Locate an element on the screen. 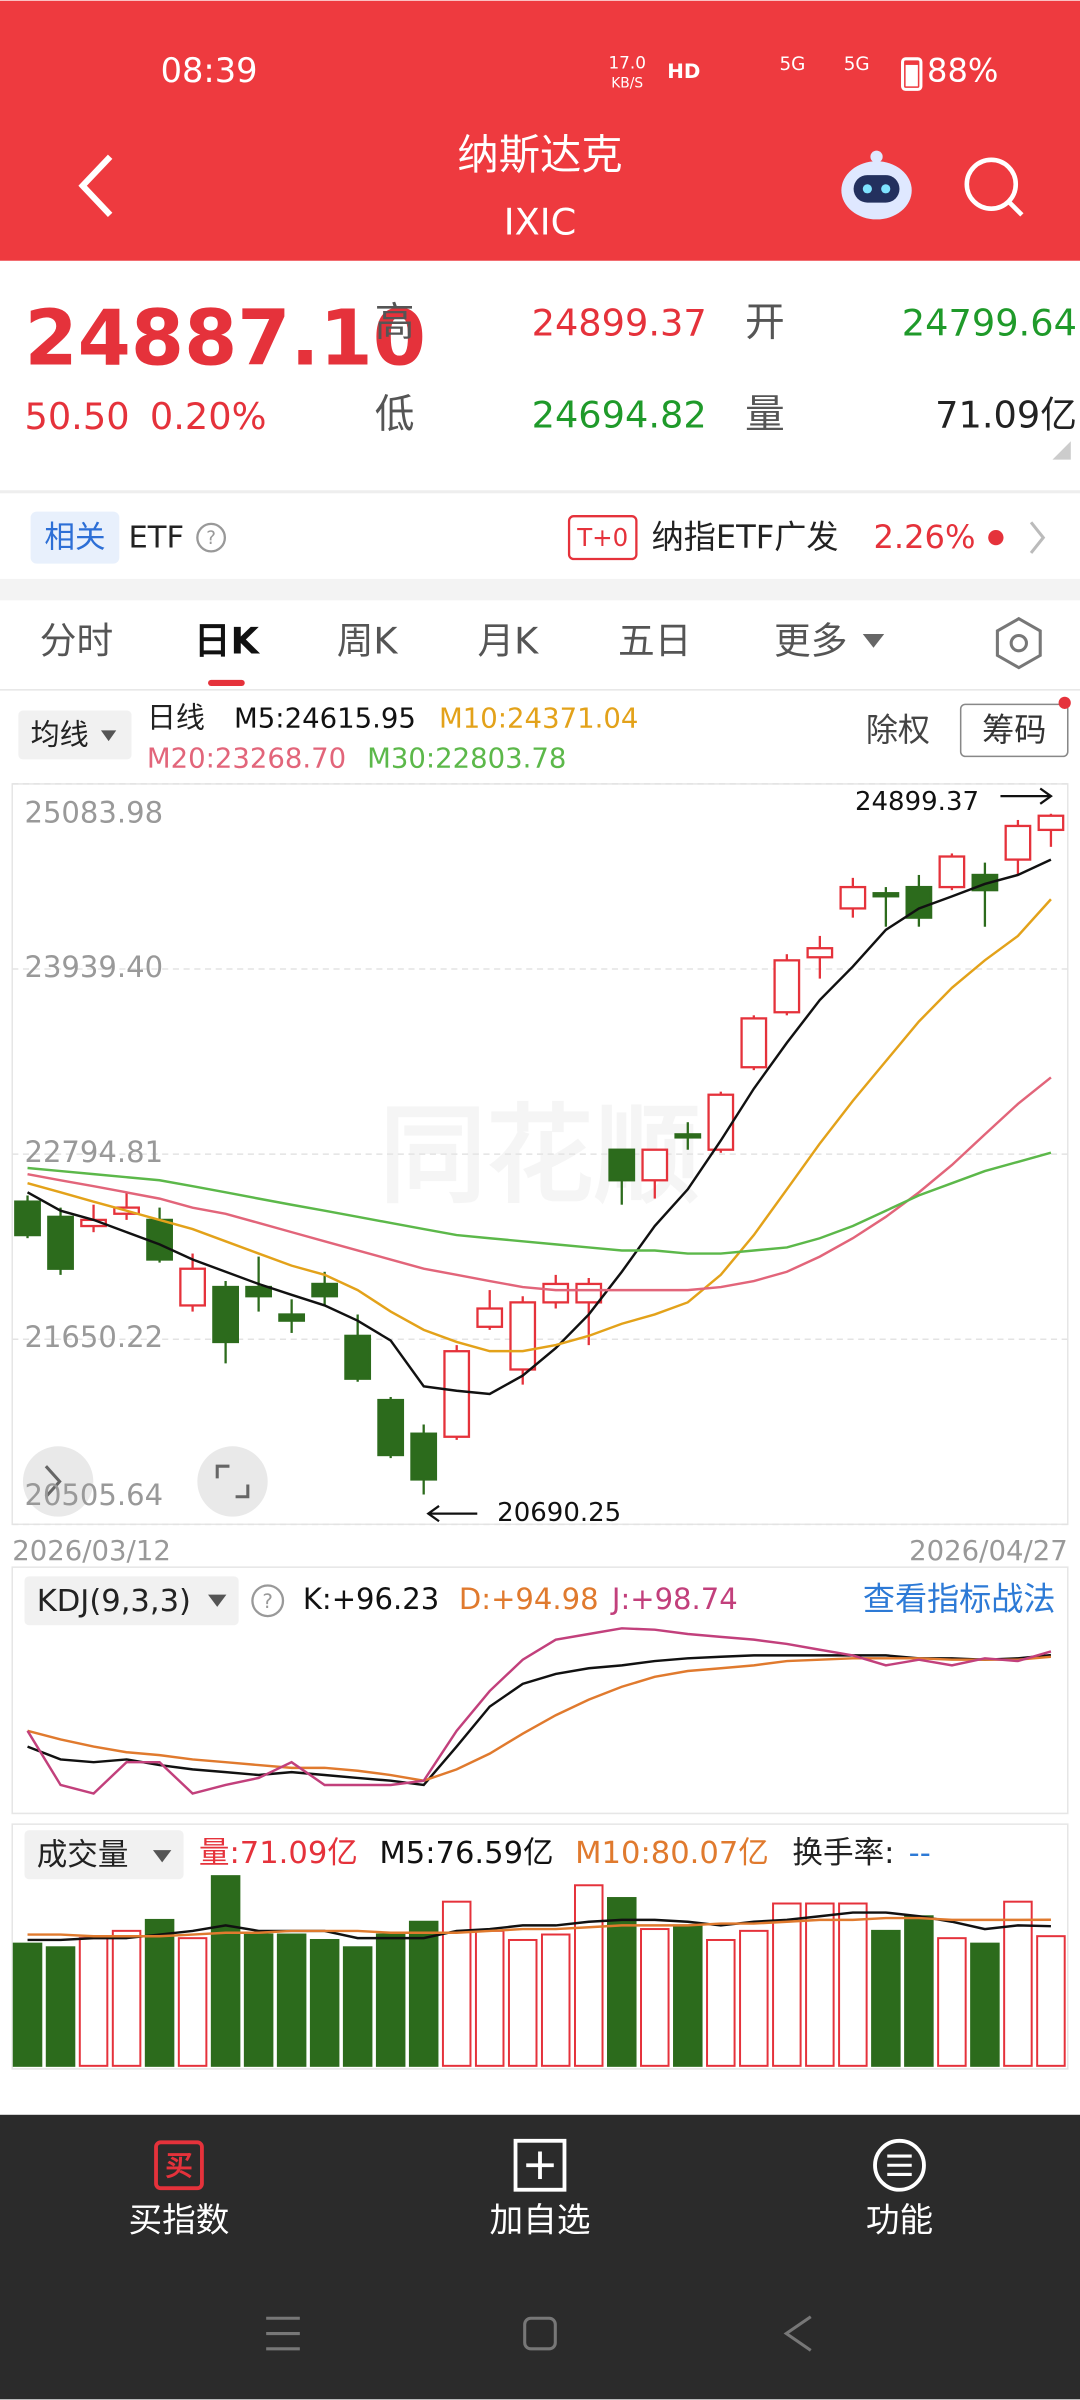 This screenshot has width=1080, height=2400. tab-underline is located at coordinates (226, 683).